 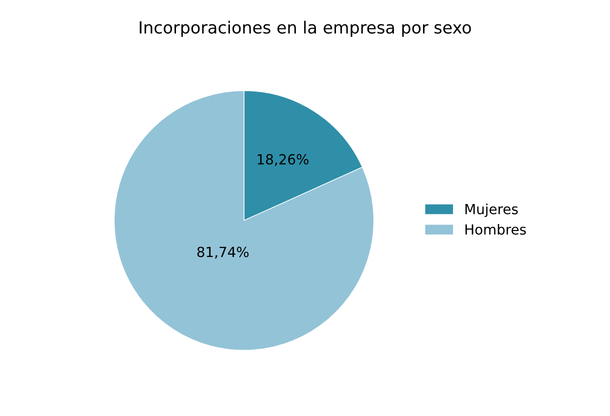 What do you see at coordinates (305, 28) in the screenshot?
I see `chart-title: Incorporaciones en la empresa por sexo` at bounding box center [305, 28].